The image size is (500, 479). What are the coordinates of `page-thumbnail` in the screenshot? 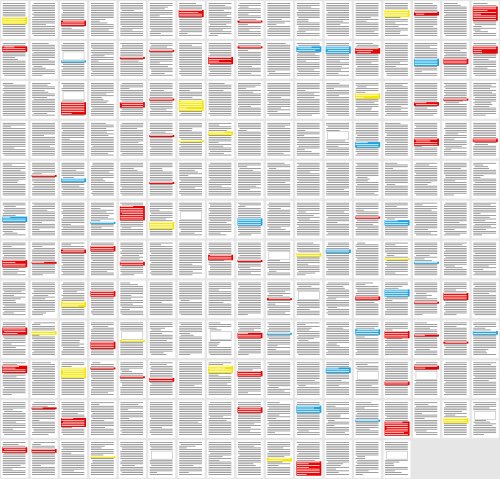 It's located at (485, 100).